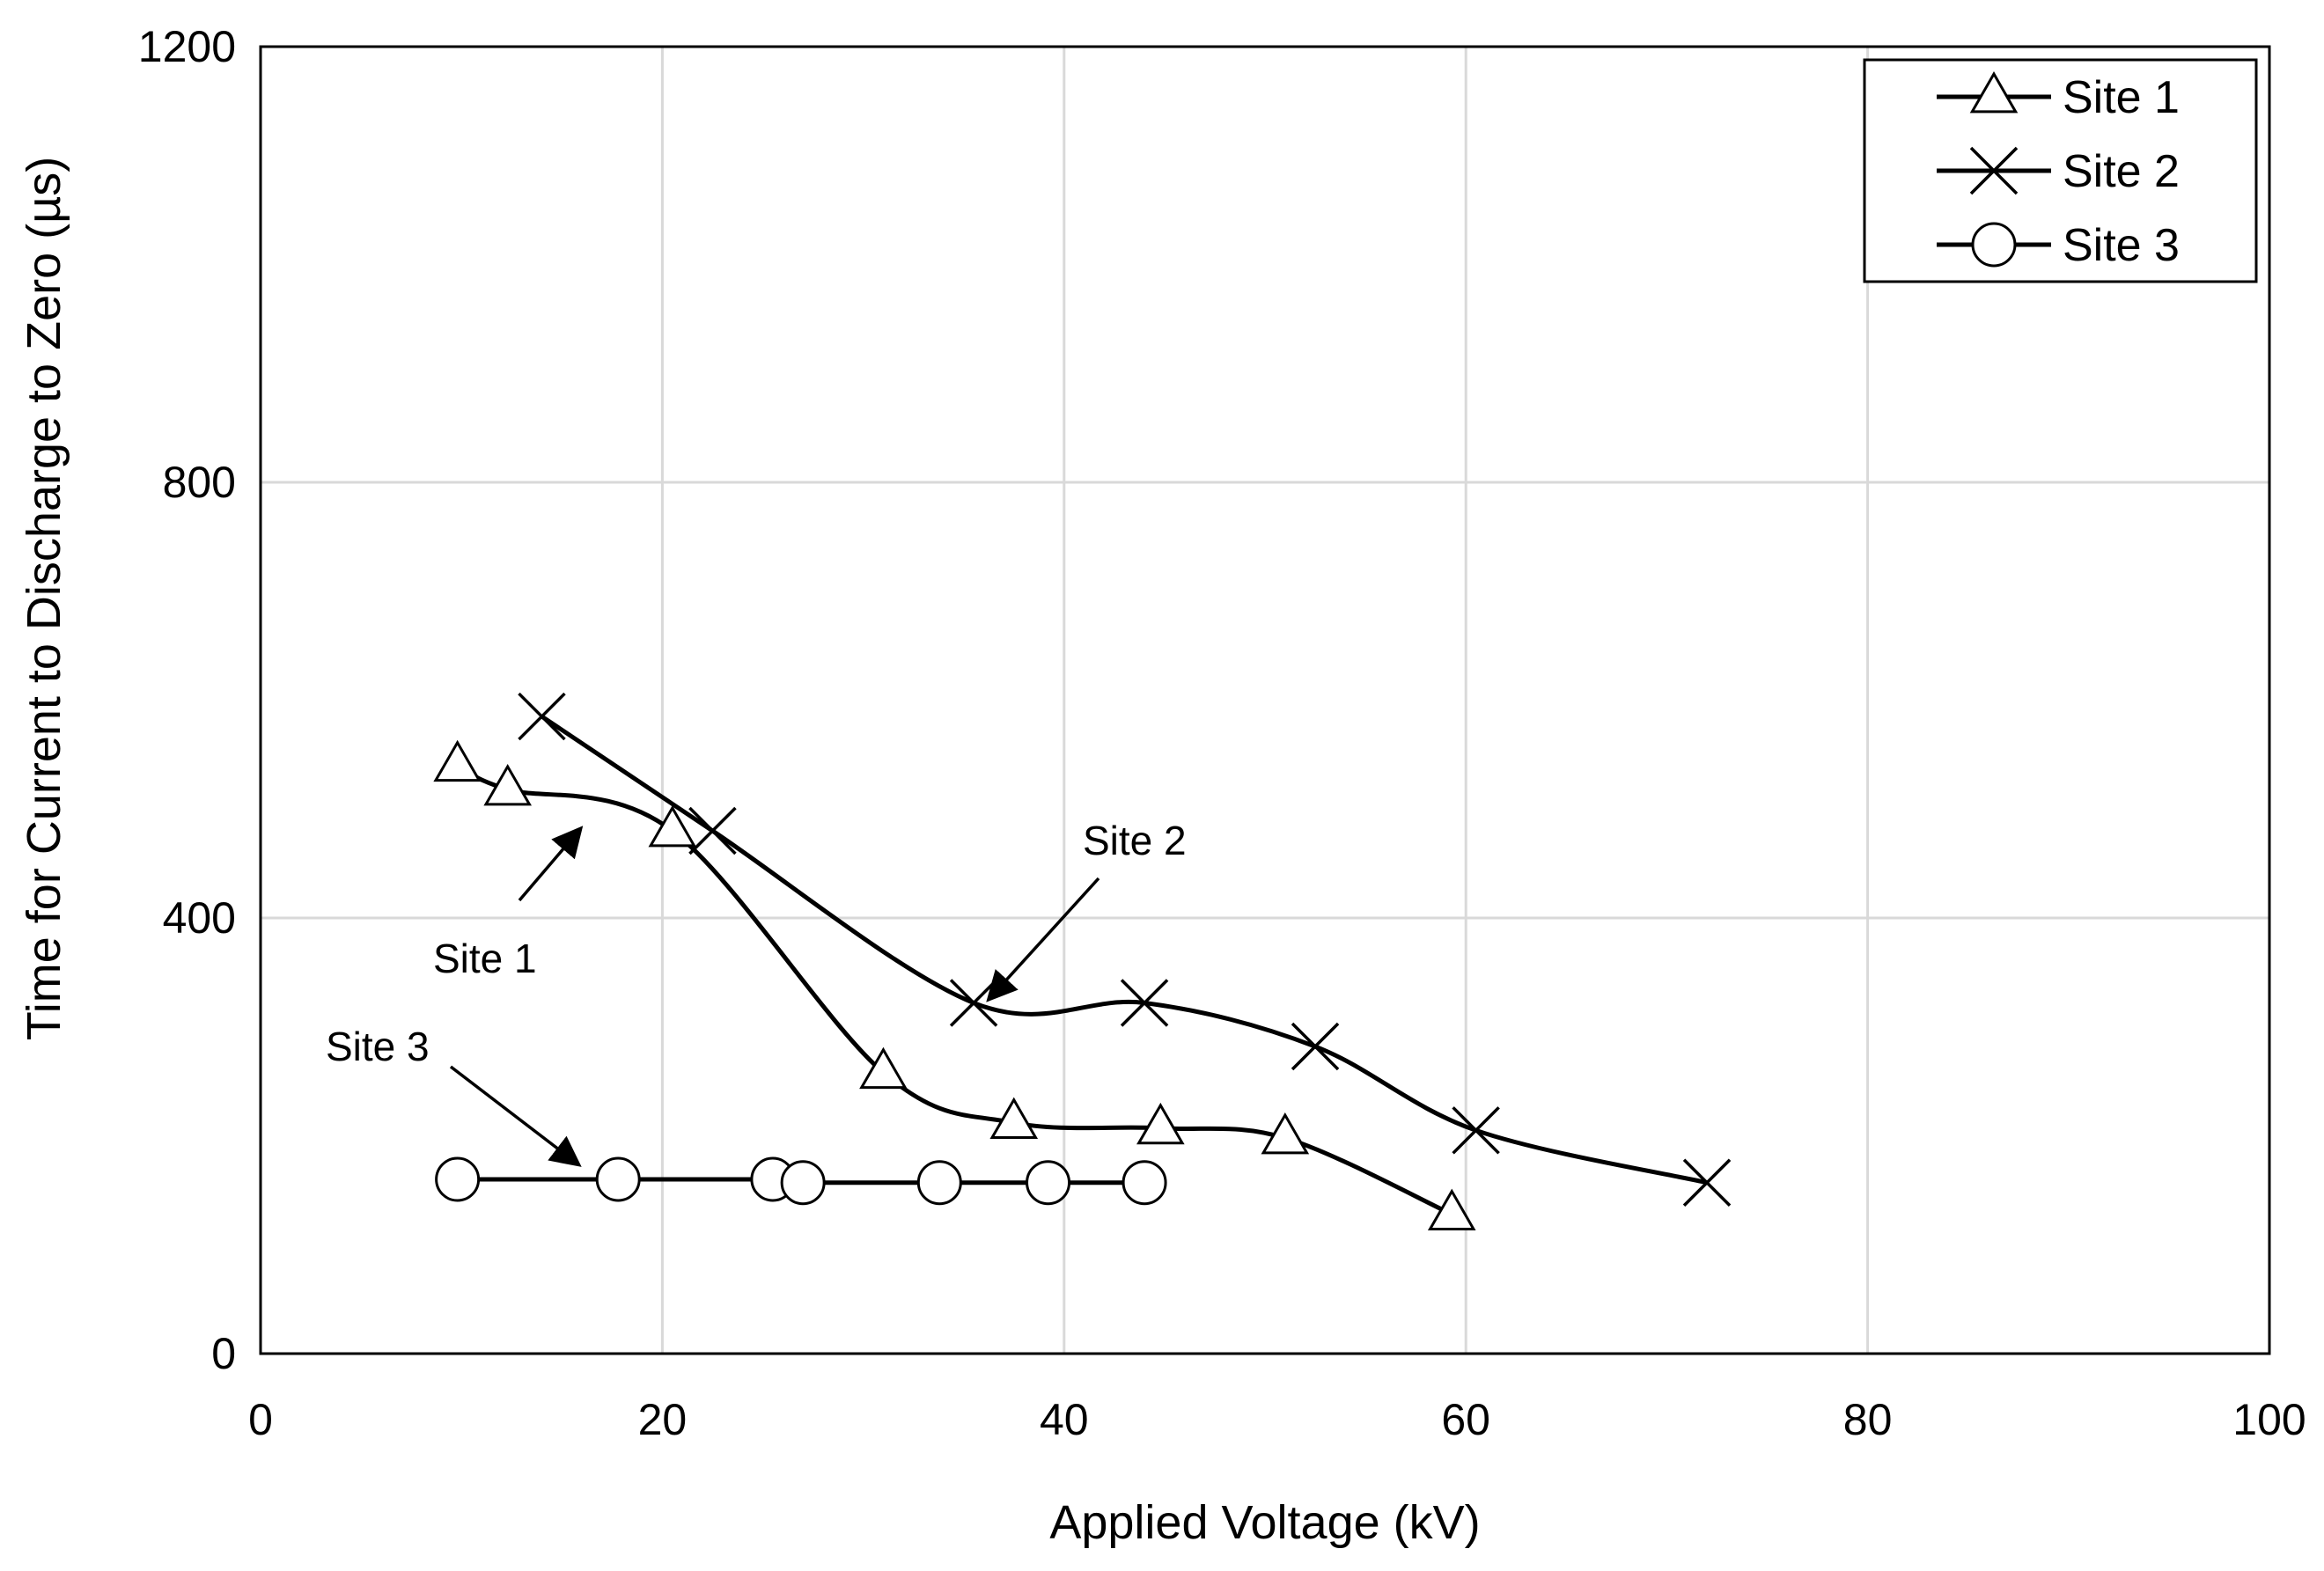 This screenshot has width=2324, height=1571. What do you see at coordinates (199, 918) in the screenshot?
I see `y-tick-label: 400` at bounding box center [199, 918].